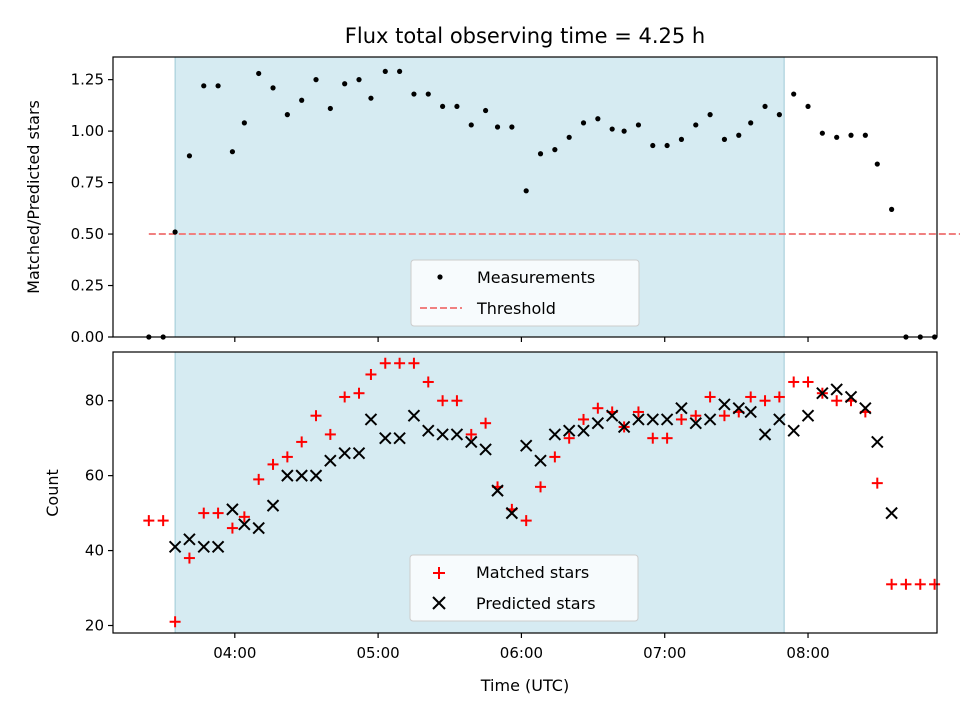  I want to click on legend-matched-marker, so click(439, 573).